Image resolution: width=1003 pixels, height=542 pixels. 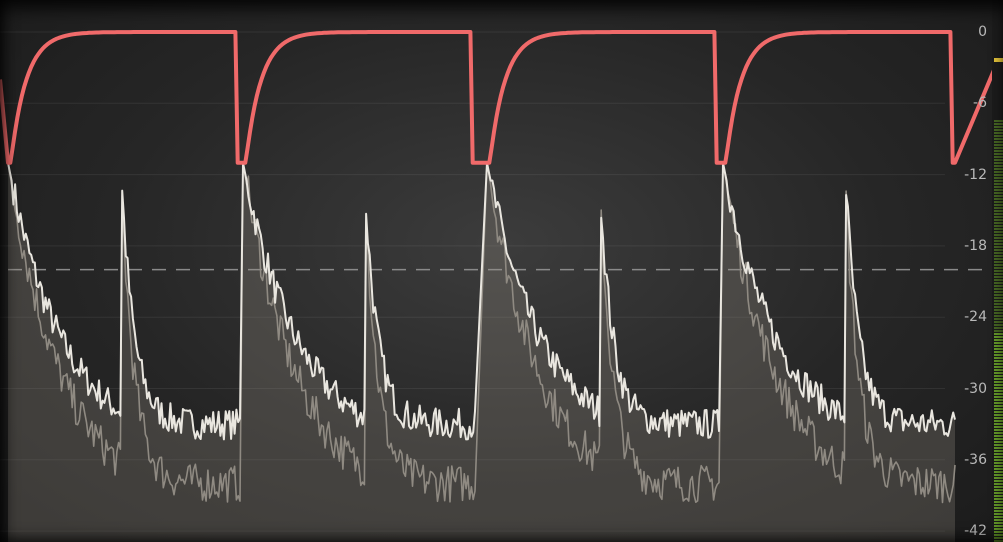 What do you see at coordinates (975, 317) in the screenshot?
I see `scale-label-24: -24` at bounding box center [975, 317].